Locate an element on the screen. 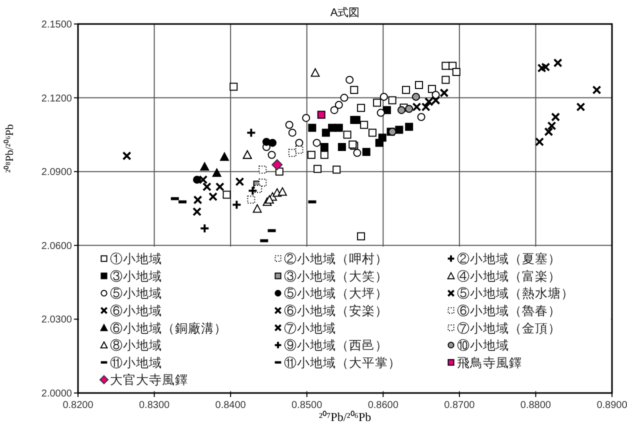 The height and width of the screenshot is (427, 627). legend-label: ⑦小地域（金頂） is located at coordinates (509, 328).